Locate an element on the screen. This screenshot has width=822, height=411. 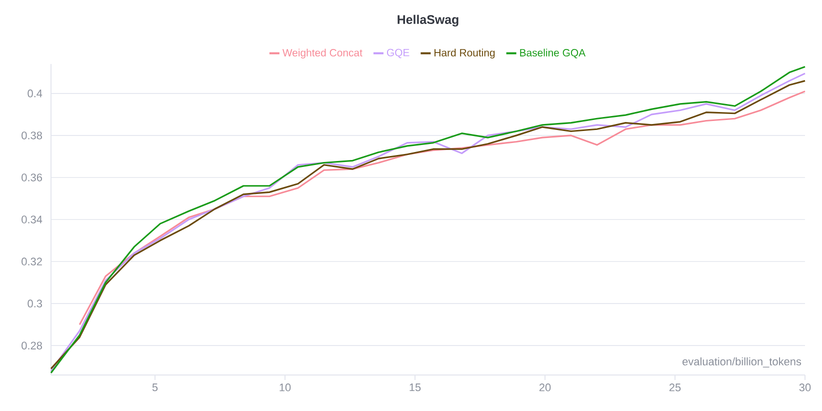
x-tick-label: 15 is located at coordinates (415, 388).